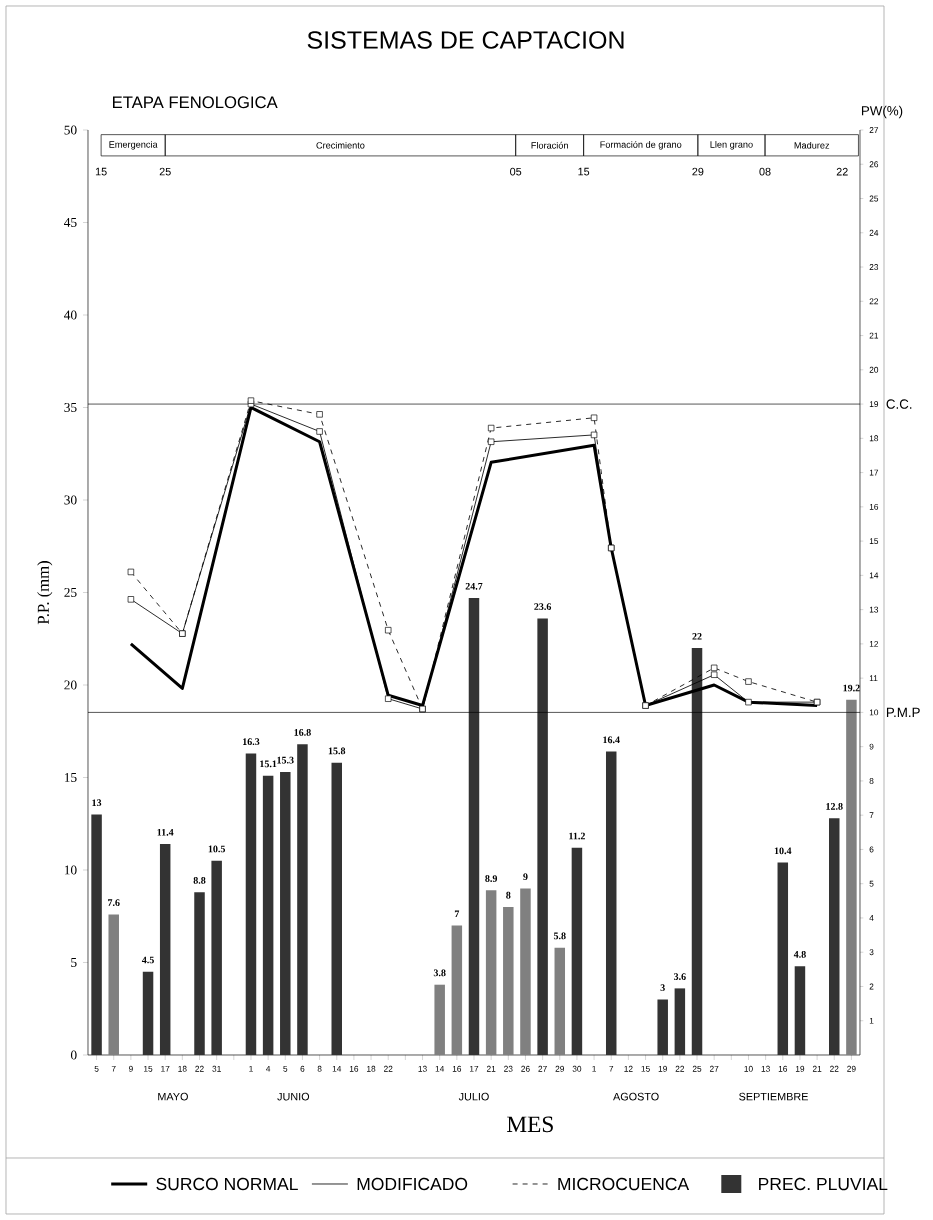 This screenshot has height=1220, width=933. What do you see at coordinates (70, 407) in the screenshot?
I see `y-tick-label: 35` at bounding box center [70, 407].